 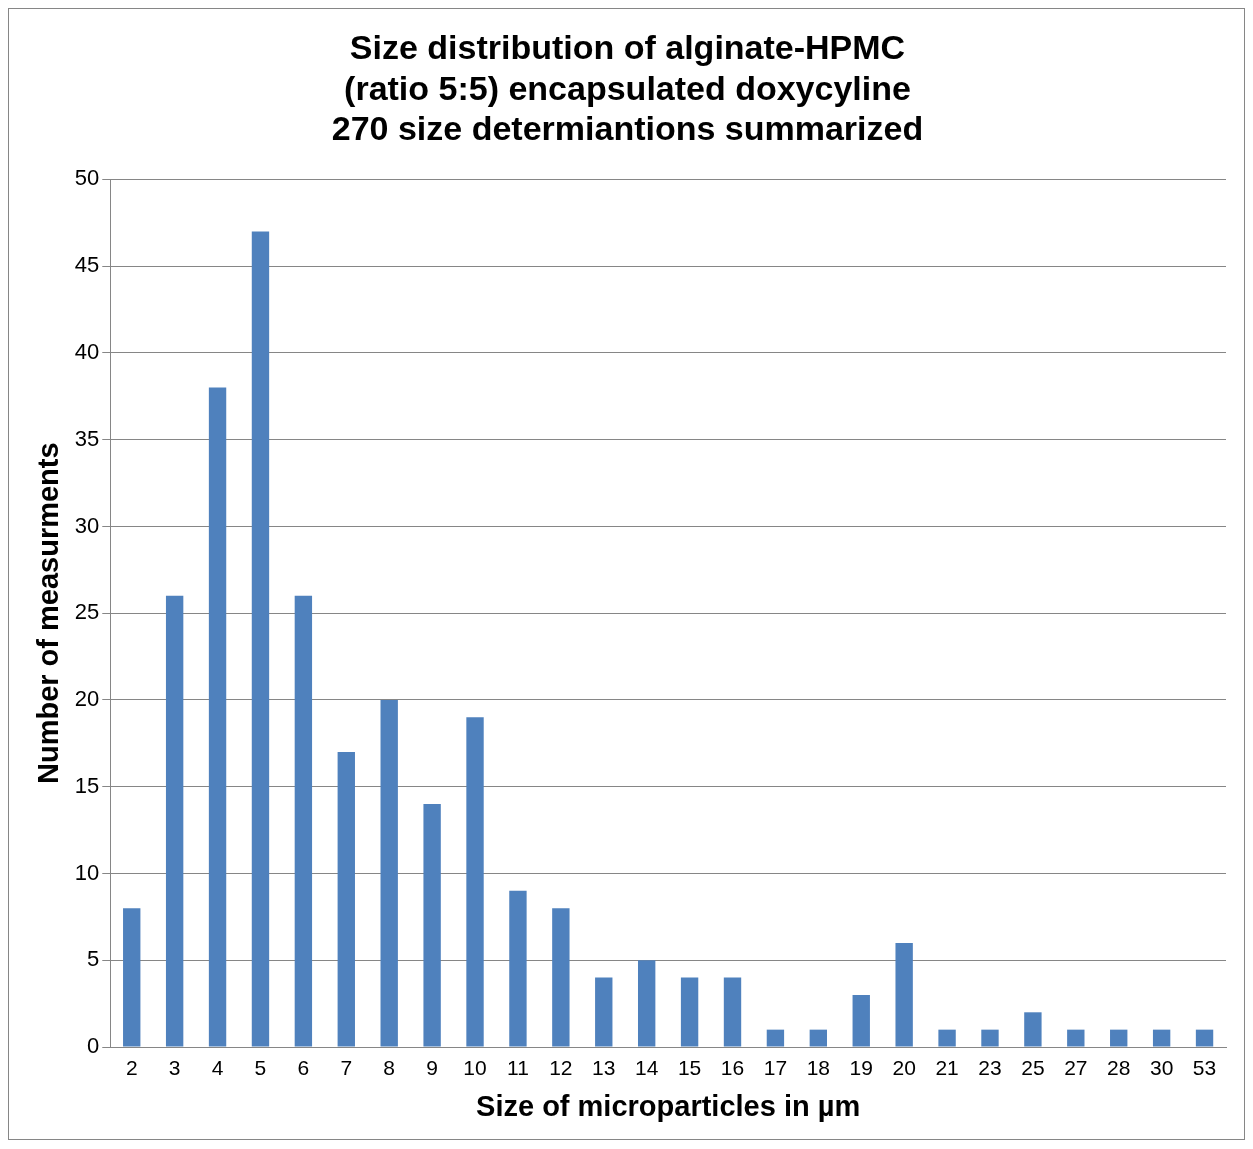 I want to click on y-tick-label: 35, so click(x=87, y=438).